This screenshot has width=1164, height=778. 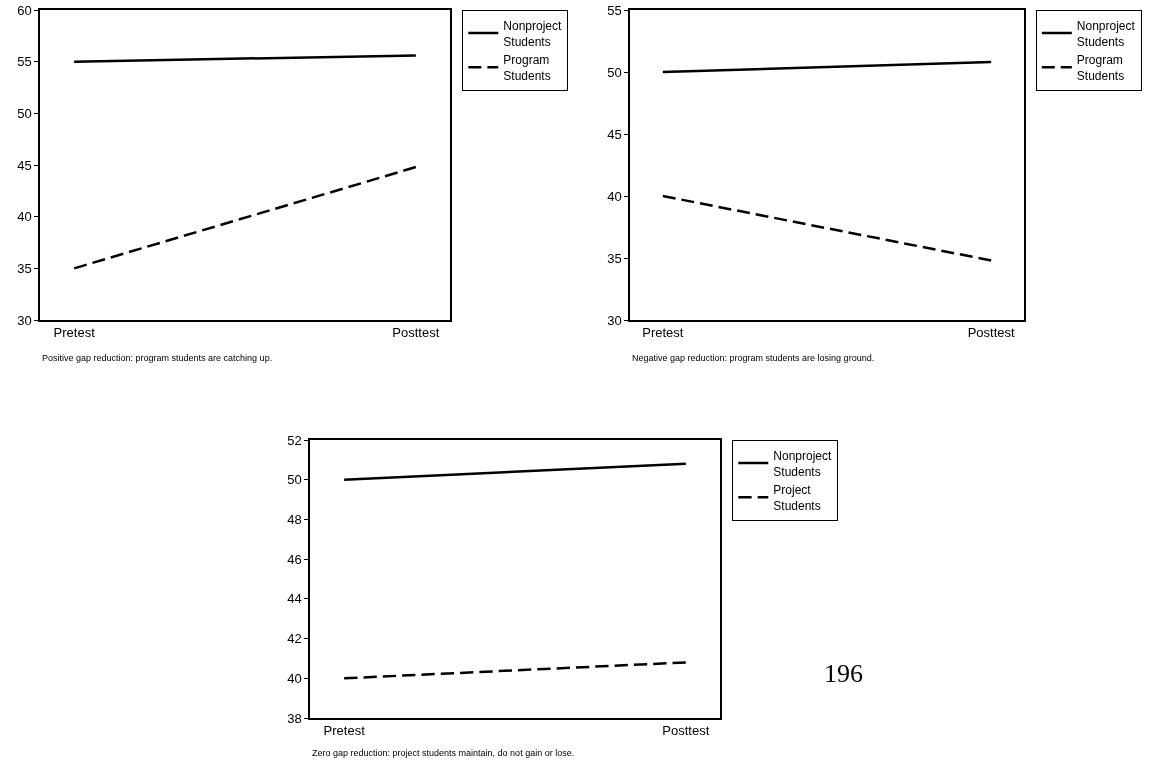 What do you see at coordinates (294, 440) in the screenshot?
I see `y-tick-label: 52` at bounding box center [294, 440].